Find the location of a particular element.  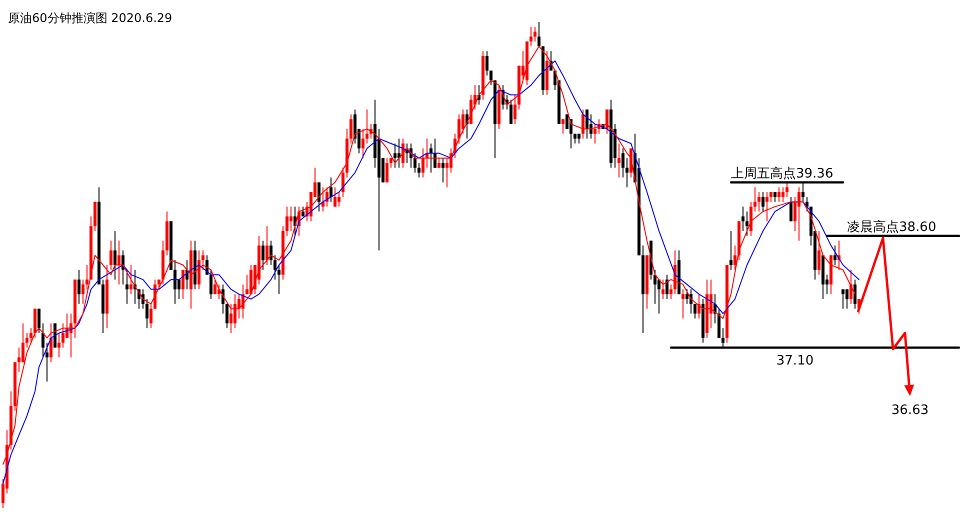

series-label: 凌晨高点38.60 is located at coordinates (891, 226).